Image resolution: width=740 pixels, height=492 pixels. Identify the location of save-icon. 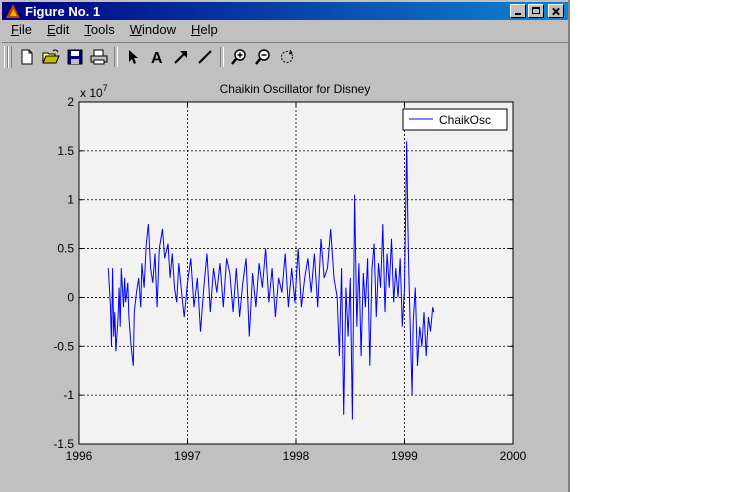
(75, 57).